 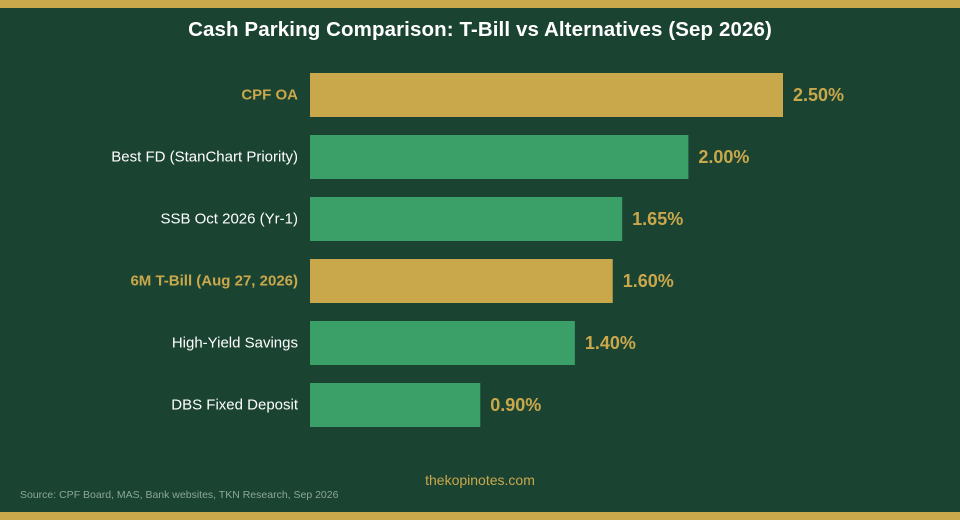 What do you see at coordinates (723, 157) in the screenshot?
I see `value-label: 2.00%` at bounding box center [723, 157].